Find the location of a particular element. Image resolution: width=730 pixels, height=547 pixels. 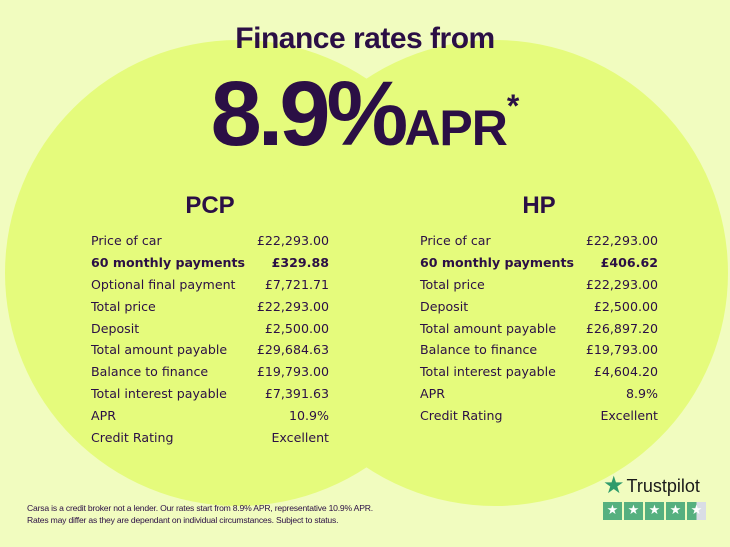

headline: Finance rates from is located at coordinates (365, 38).